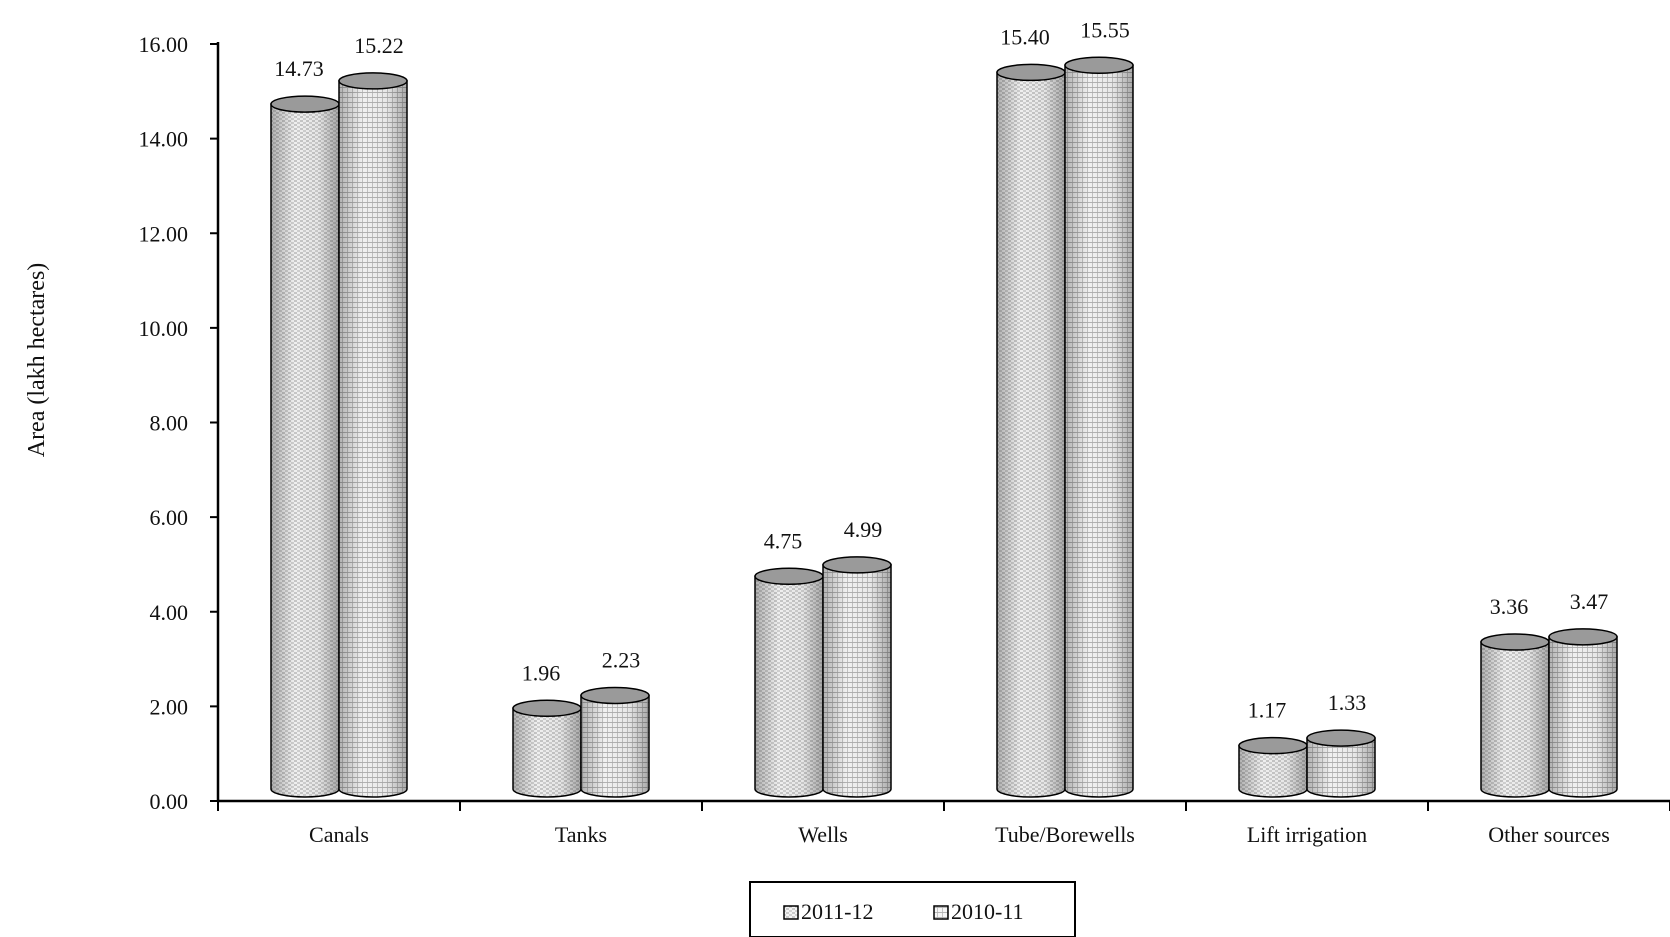 The image size is (1670, 937). Describe the element at coordinates (37, 360) in the screenshot. I see `y-axis-title: Area (lakh hectares)` at that location.